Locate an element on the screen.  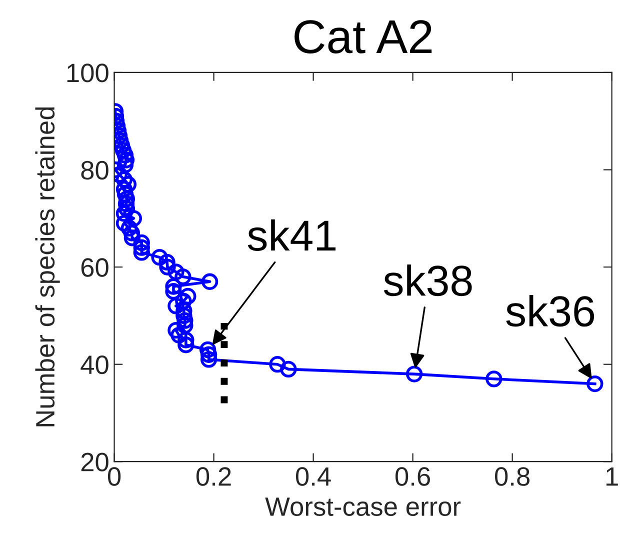
x-tick-label: 0.6 is located at coordinates (412, 476).